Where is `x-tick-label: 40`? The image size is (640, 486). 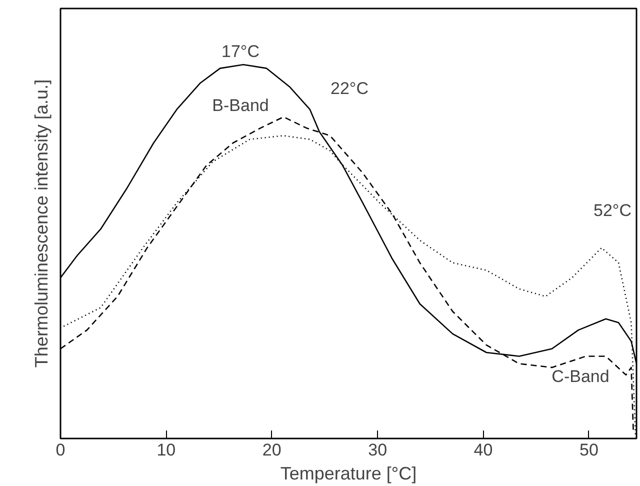 x-tick-label: 40 is located at coordinates (483, 450).